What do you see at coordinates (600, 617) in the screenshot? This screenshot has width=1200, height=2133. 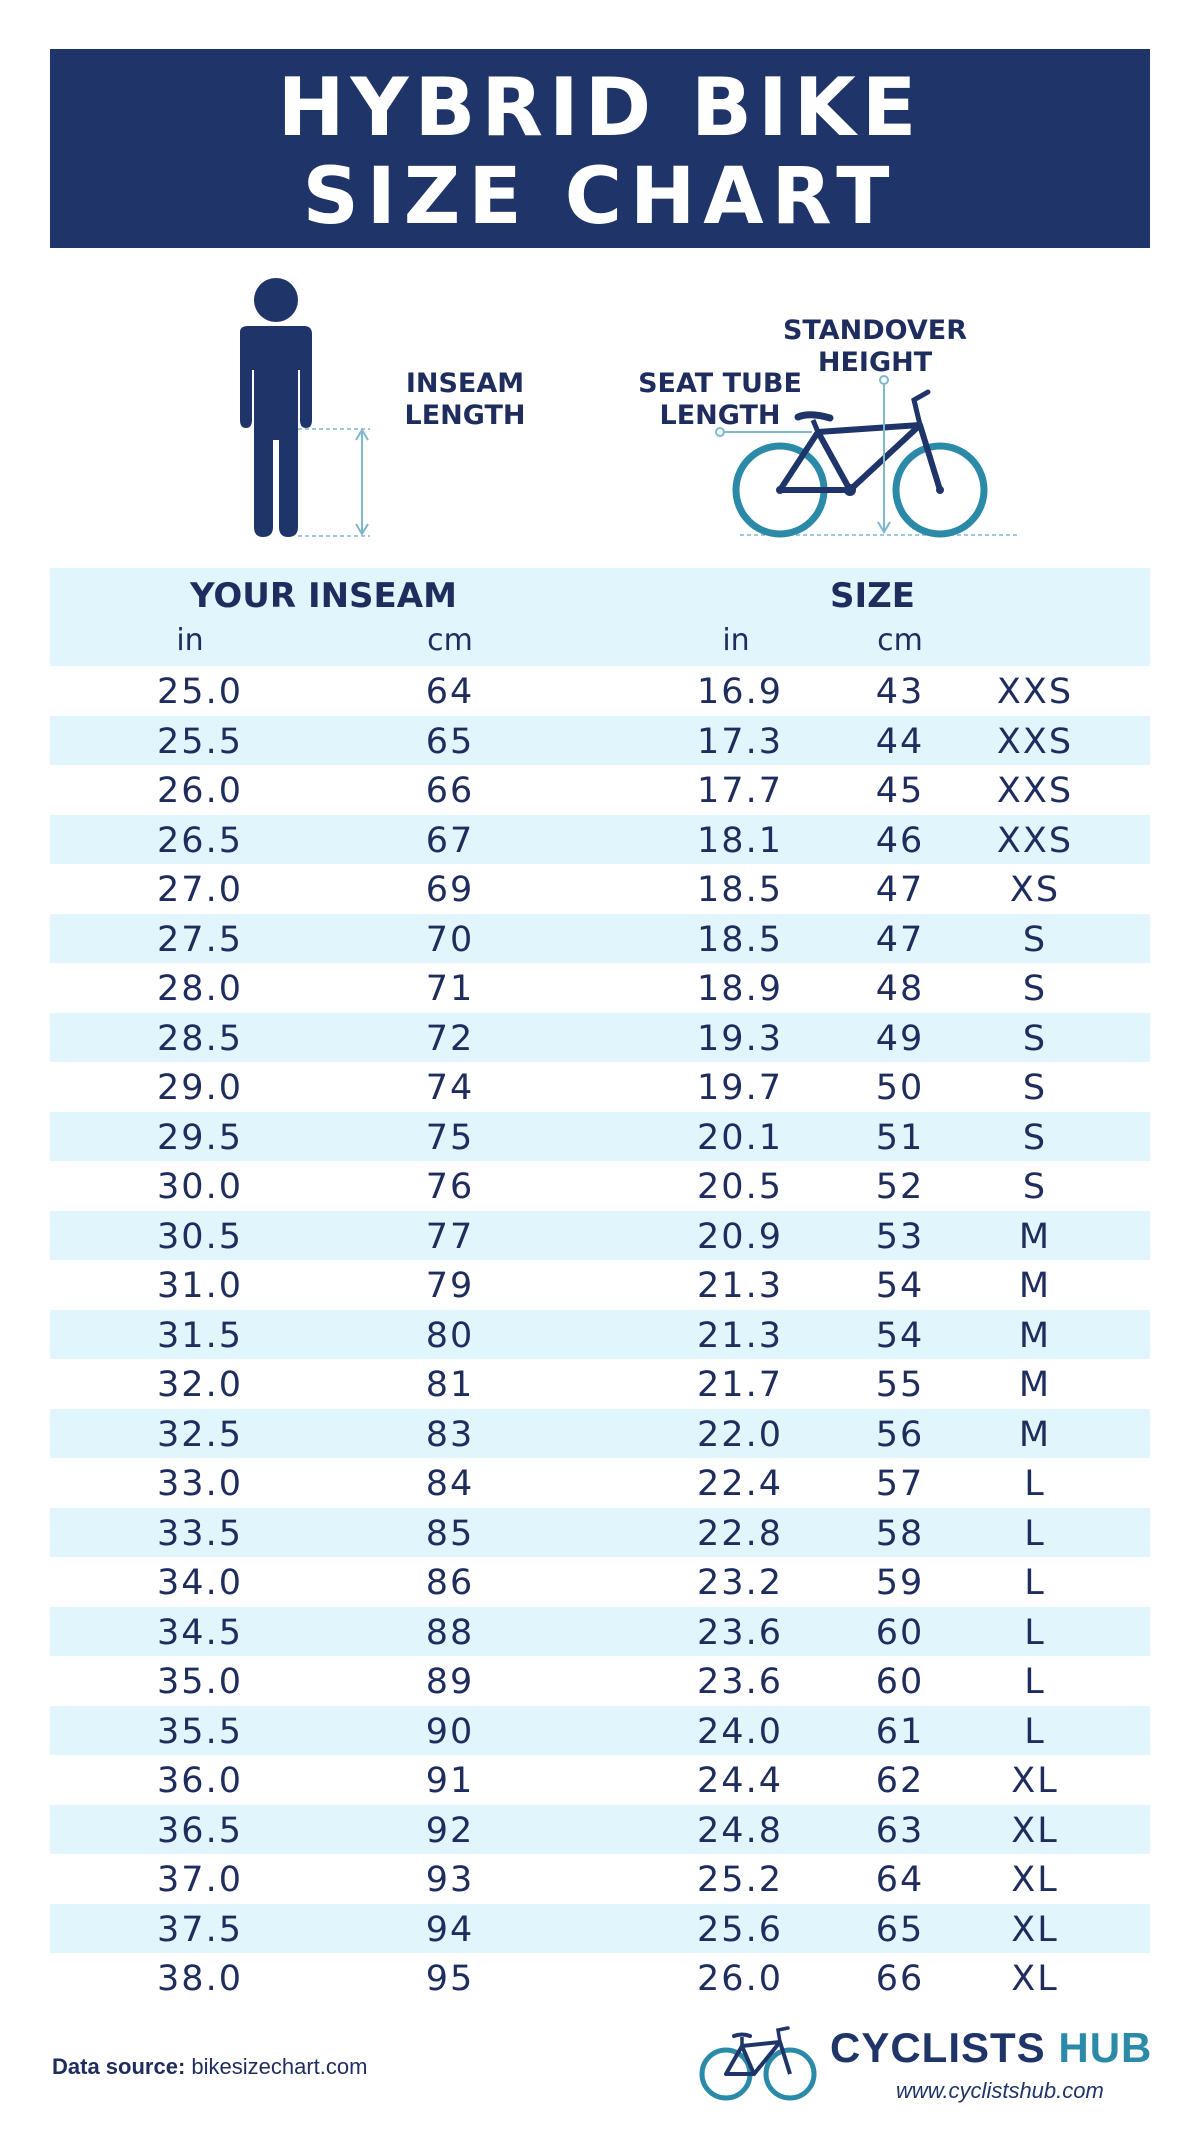 I see `table-header: YOUR INSEAM SIZE in cm in cm` at bounding box center [600, 617].